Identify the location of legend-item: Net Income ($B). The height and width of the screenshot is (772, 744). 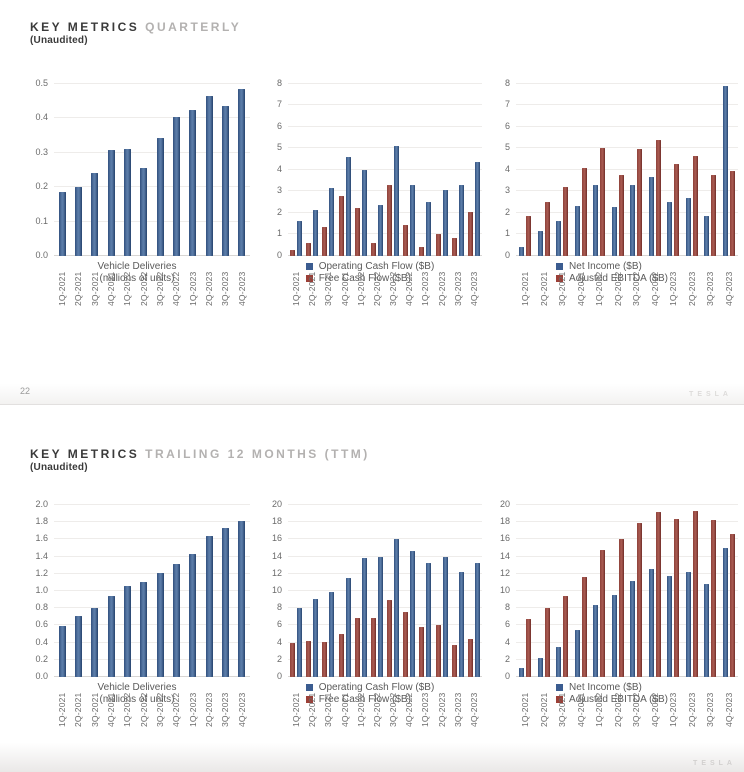
(612, 688).